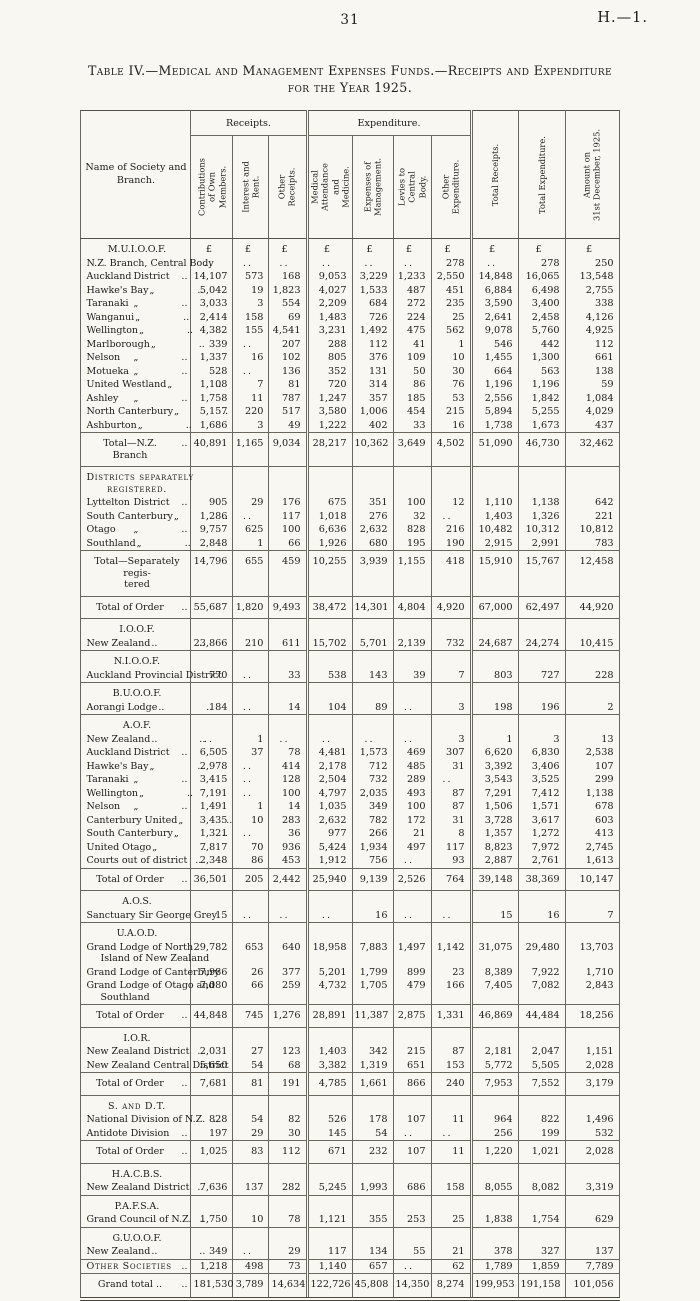 This screenshot has width=700, height=1301. What do you see at coordinates (372, 1052) in the screenshot?
I see `value-cell: 342` at bounding box center [372, 1052].